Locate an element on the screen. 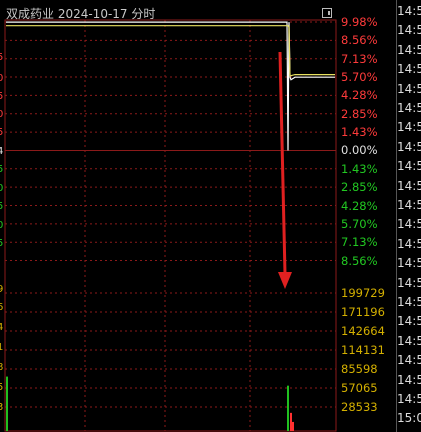  volume-axis-label: 114131 is located at coordinates (363, 350).